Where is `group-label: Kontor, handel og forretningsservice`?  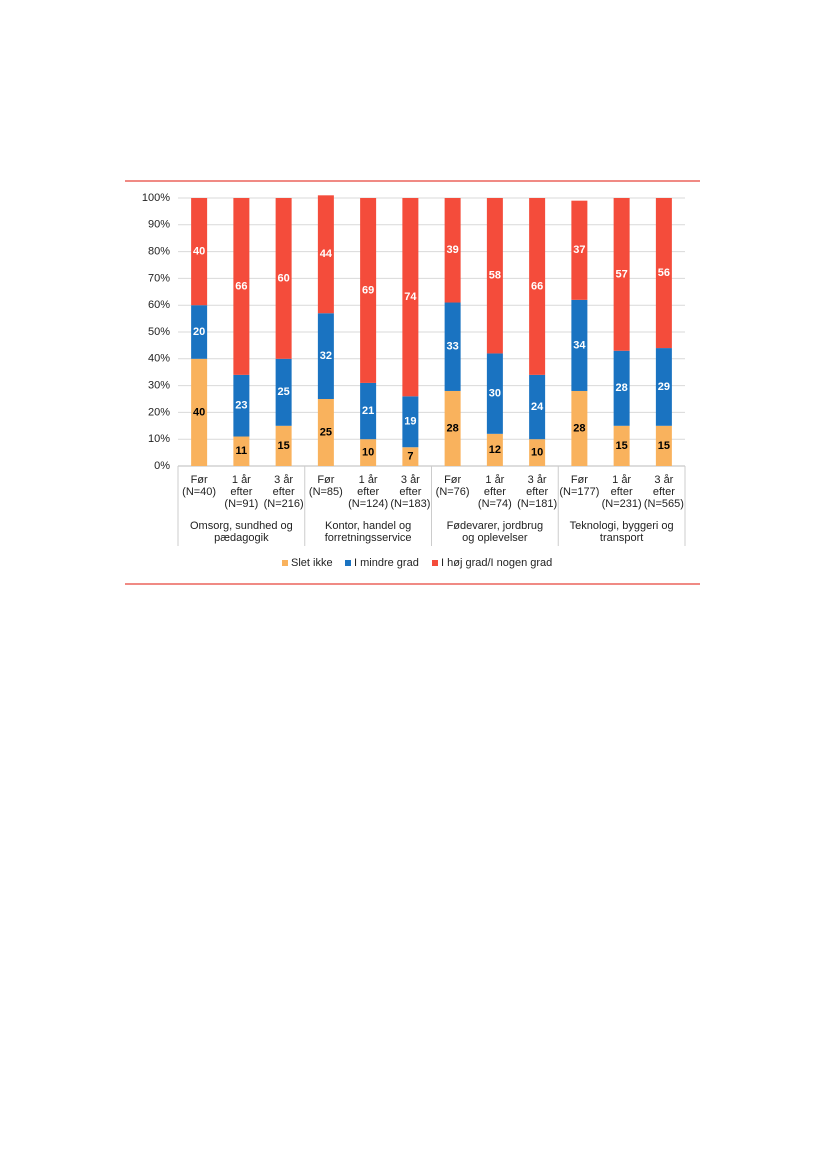
group-label: Kontor, handel og forretningsservice is located at coordinates (368, 532).